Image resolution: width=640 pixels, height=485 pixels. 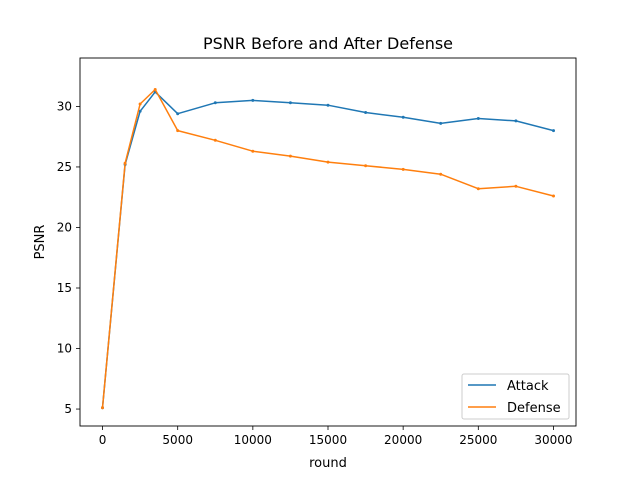 What do you see at coordinates (403, 440) in the screenshot?
I see `x-tick-label: 20000` at bounding box center [403, 440].